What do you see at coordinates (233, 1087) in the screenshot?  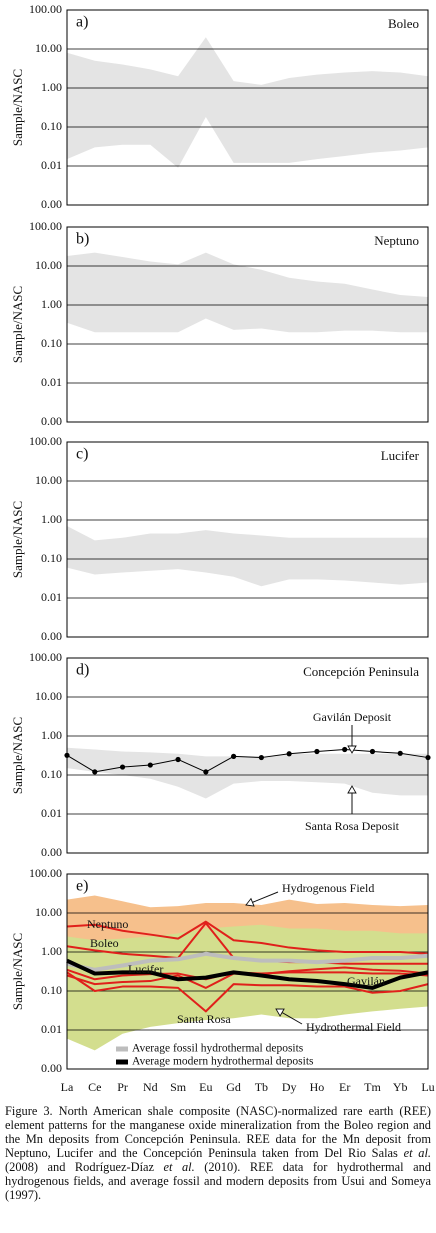 I see `x-tick-label: Gd` at bounding box center [233, 1087].